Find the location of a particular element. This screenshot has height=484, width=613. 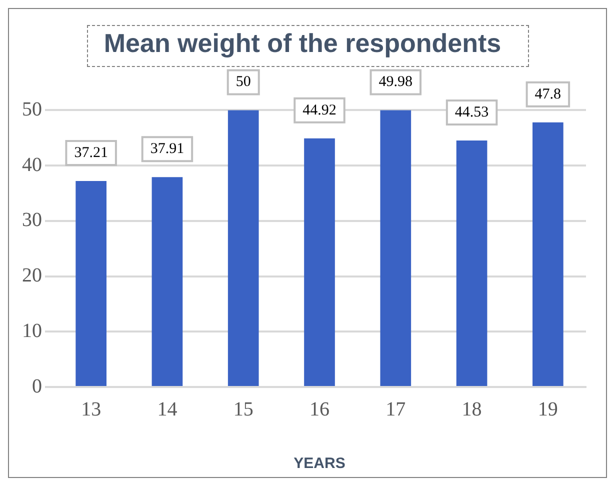

x-tick-label: 18 is located at coordinates (472, 409).